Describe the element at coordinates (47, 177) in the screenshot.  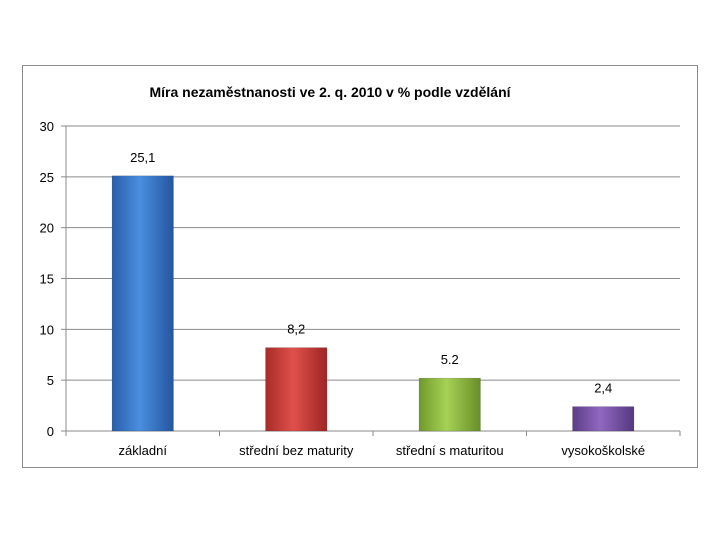
I see `y-tick-label: 25` at that location.